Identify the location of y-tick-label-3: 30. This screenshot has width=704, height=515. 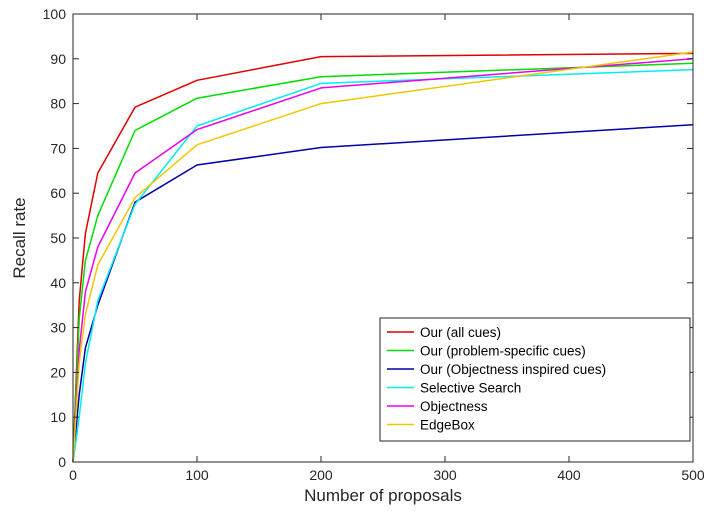
(58, 328).